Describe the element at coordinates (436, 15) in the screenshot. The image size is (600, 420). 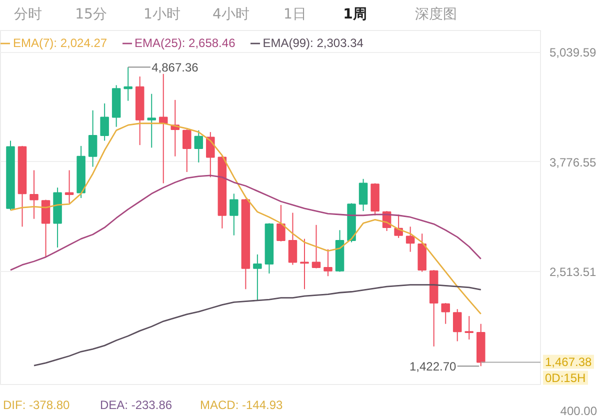
I see `text: 深度图` at that location.